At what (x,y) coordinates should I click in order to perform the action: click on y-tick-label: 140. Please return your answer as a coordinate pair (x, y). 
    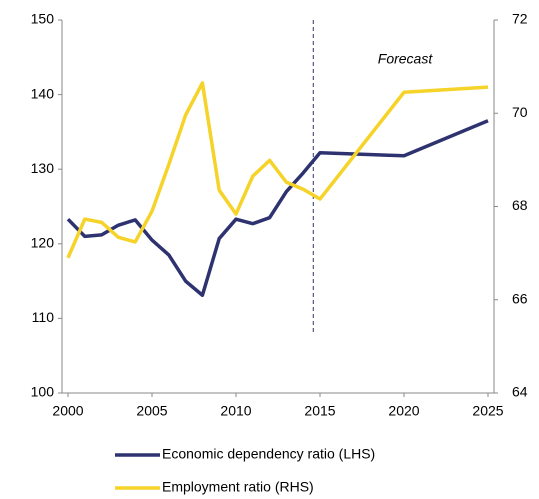
    Looking at the image, I should click on (43, 93).